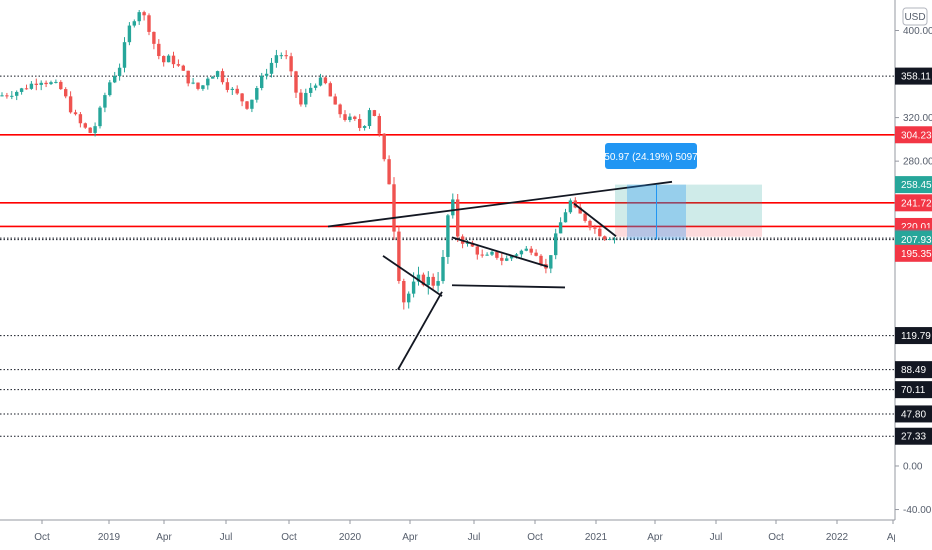  I want to click on price-tag-label: 47.80, so click(913, 414).